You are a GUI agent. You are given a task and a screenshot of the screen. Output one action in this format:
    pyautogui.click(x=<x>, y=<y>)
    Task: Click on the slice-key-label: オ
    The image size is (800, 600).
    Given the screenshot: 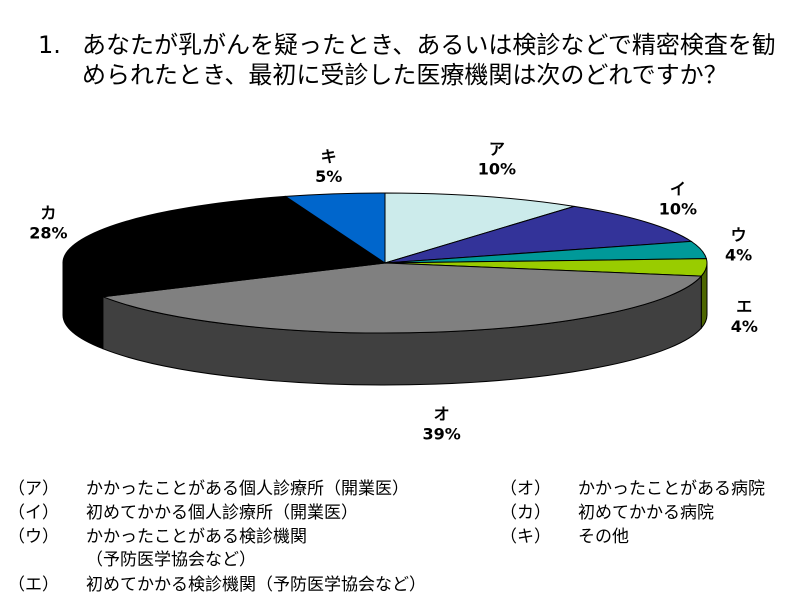 What is the action you would take?
    pyautogui.click(x=442, y=414)
    